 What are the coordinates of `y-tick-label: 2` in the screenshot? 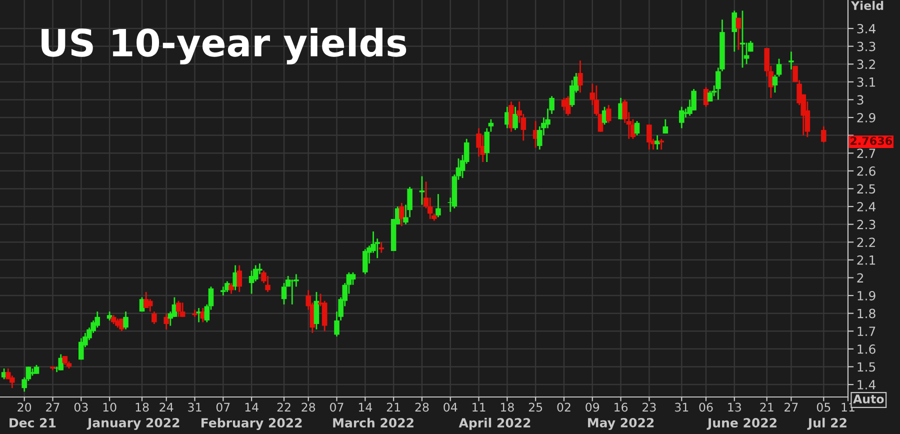 It's located at (860, 277).